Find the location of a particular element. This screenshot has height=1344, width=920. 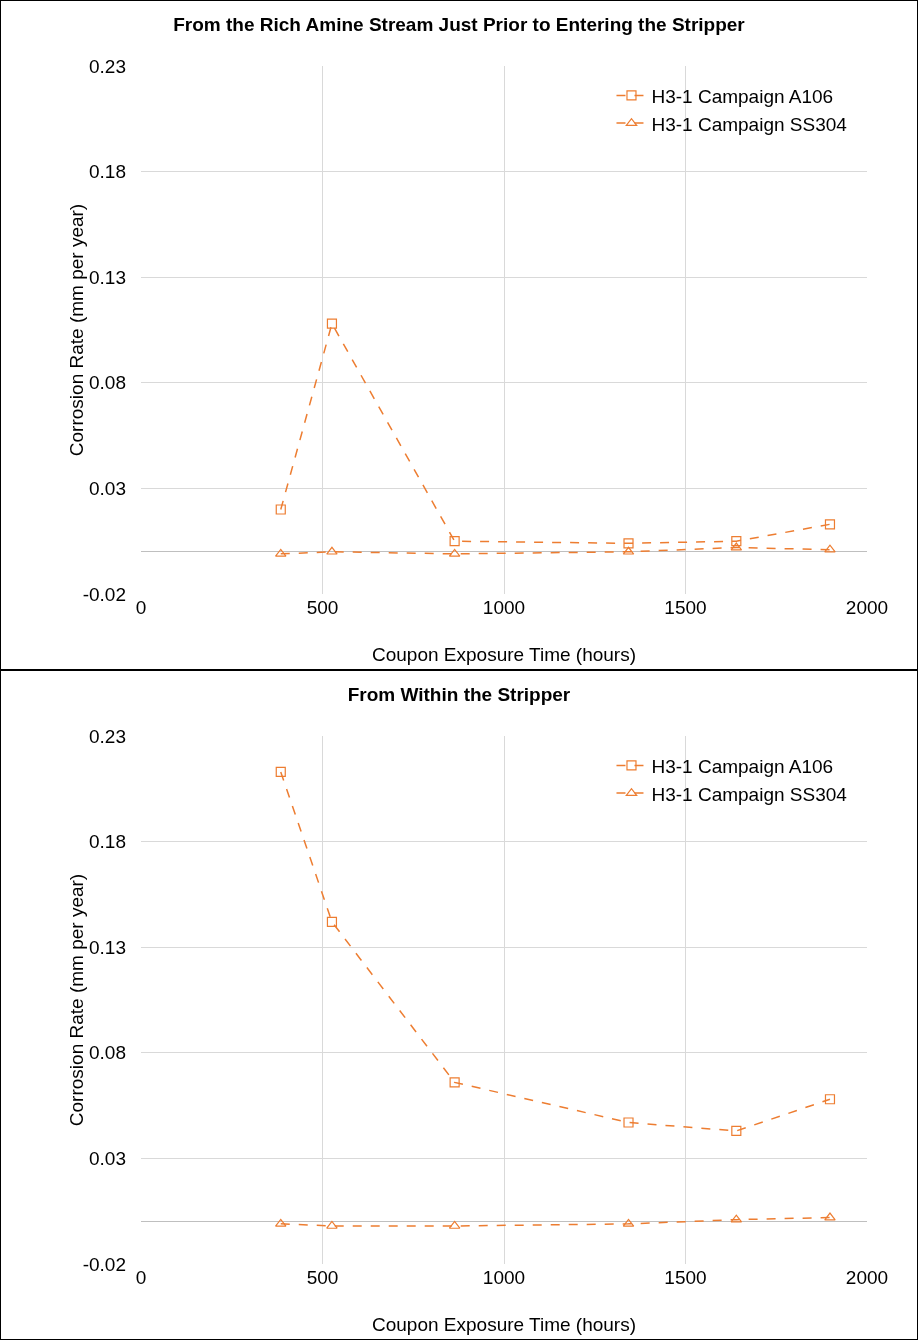

chart-title: From Within the Stripper is located at coordinates (459, 694).